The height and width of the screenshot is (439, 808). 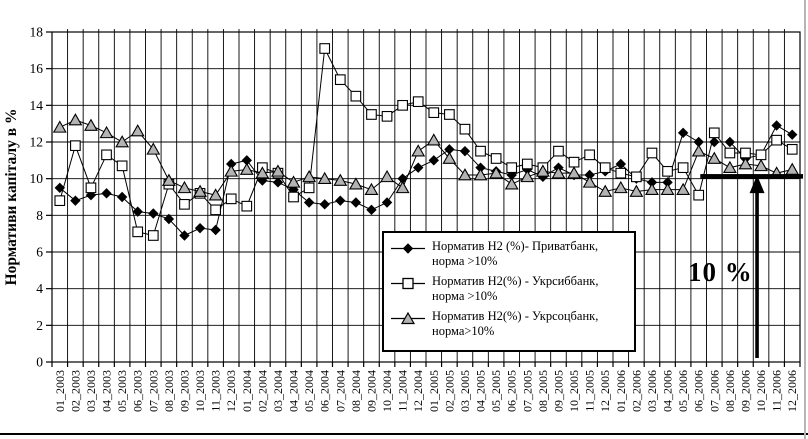 I want to click on svg-text: 07_2004, so click(x=340, y=391).